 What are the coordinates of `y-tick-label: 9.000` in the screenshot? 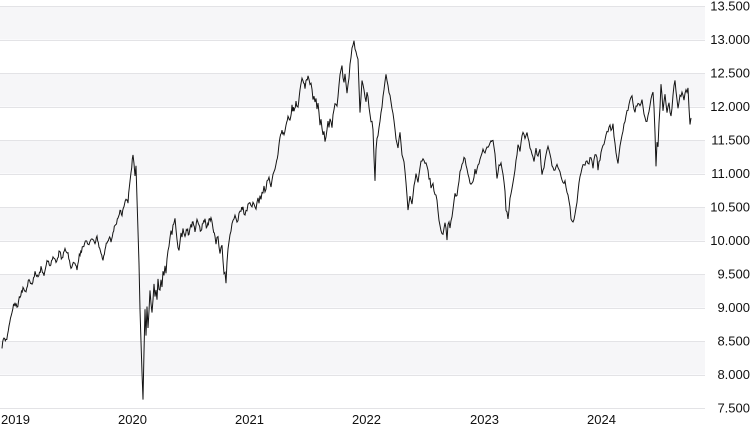 It's located at (733, 307).